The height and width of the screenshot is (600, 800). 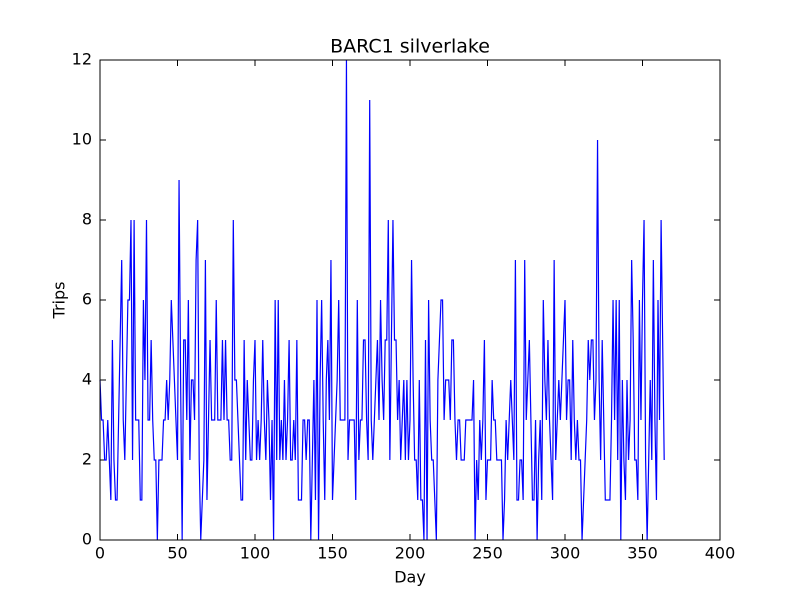 I want to click on x-axis-label: Day, so click(x=410, y=577).